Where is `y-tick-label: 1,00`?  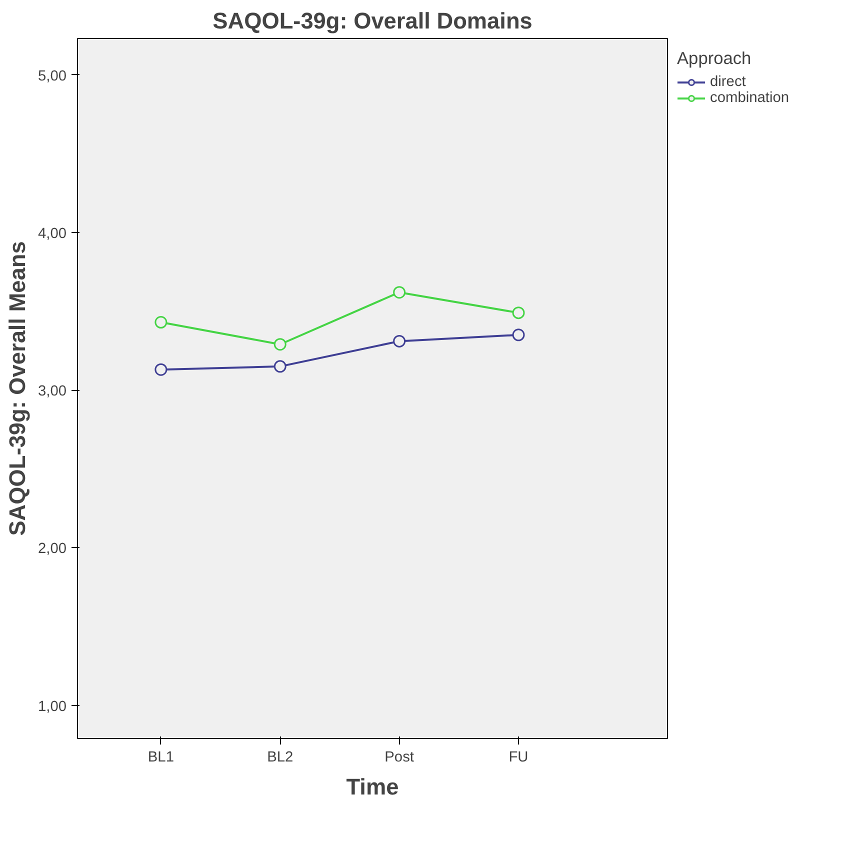
y-tick-label: 1,00 is located at coordinates (52, 706).